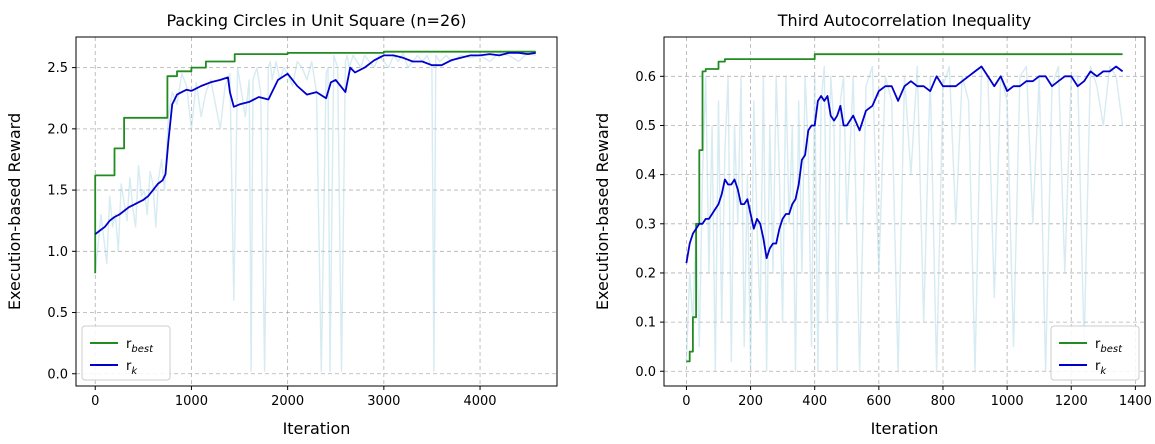  What do you see at coordinates (1135, 401) in the screenshot?
I see `x-tick-label: 1400` at bounding box center [1135, 401].